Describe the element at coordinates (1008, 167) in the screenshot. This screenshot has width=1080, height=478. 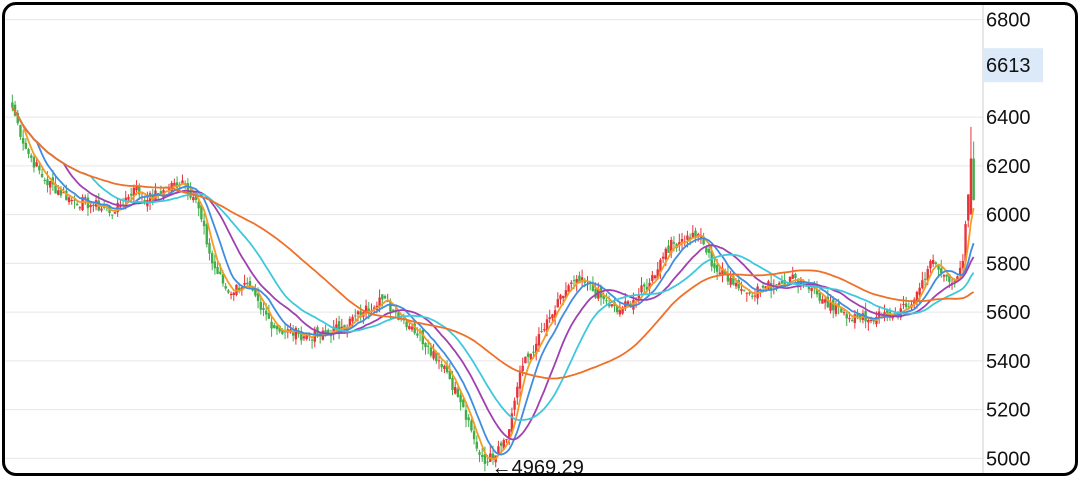
I see `y-tick-label: 6200` at that location.